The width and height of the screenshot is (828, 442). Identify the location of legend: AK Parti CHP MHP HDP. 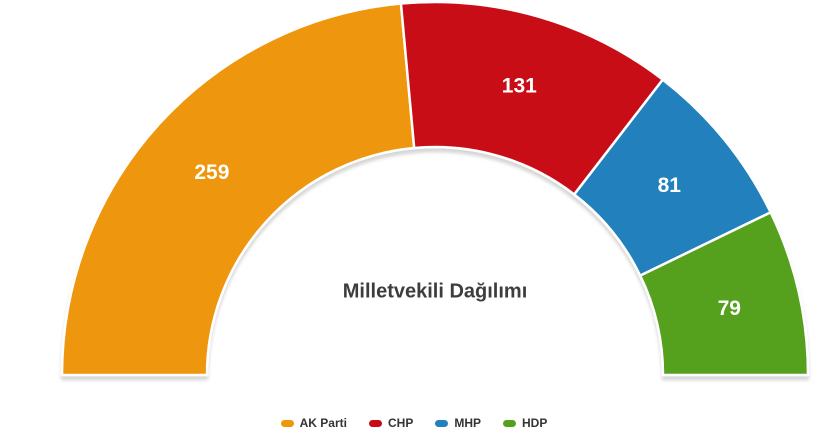
(414, 423).